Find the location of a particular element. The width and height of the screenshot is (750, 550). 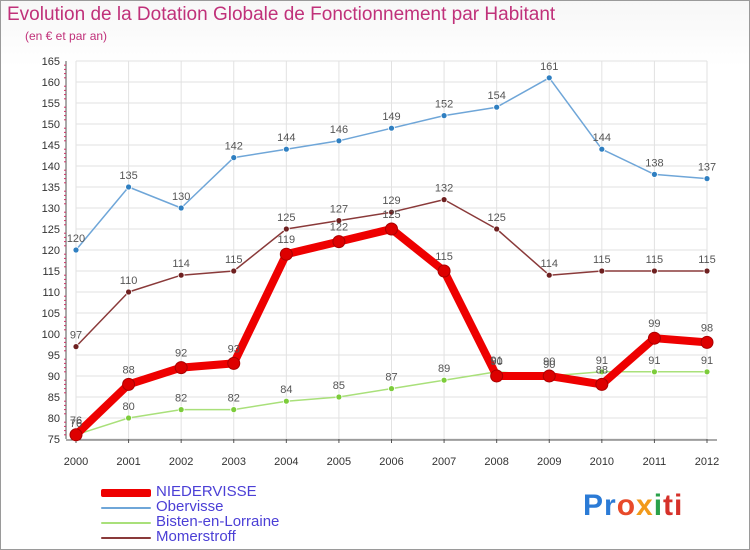

legend-item-momerstroff: Momerstroff is located at coordinates (221, 536).